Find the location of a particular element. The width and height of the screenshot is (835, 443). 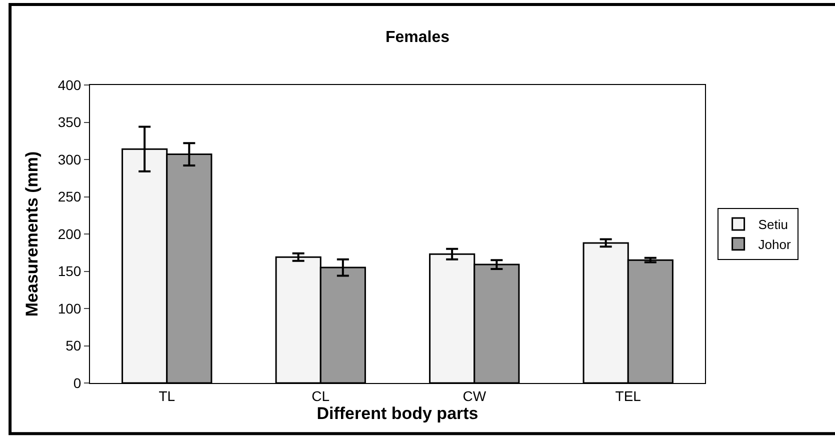

y-tick-label: 400 is located at coordinates (70, 84).